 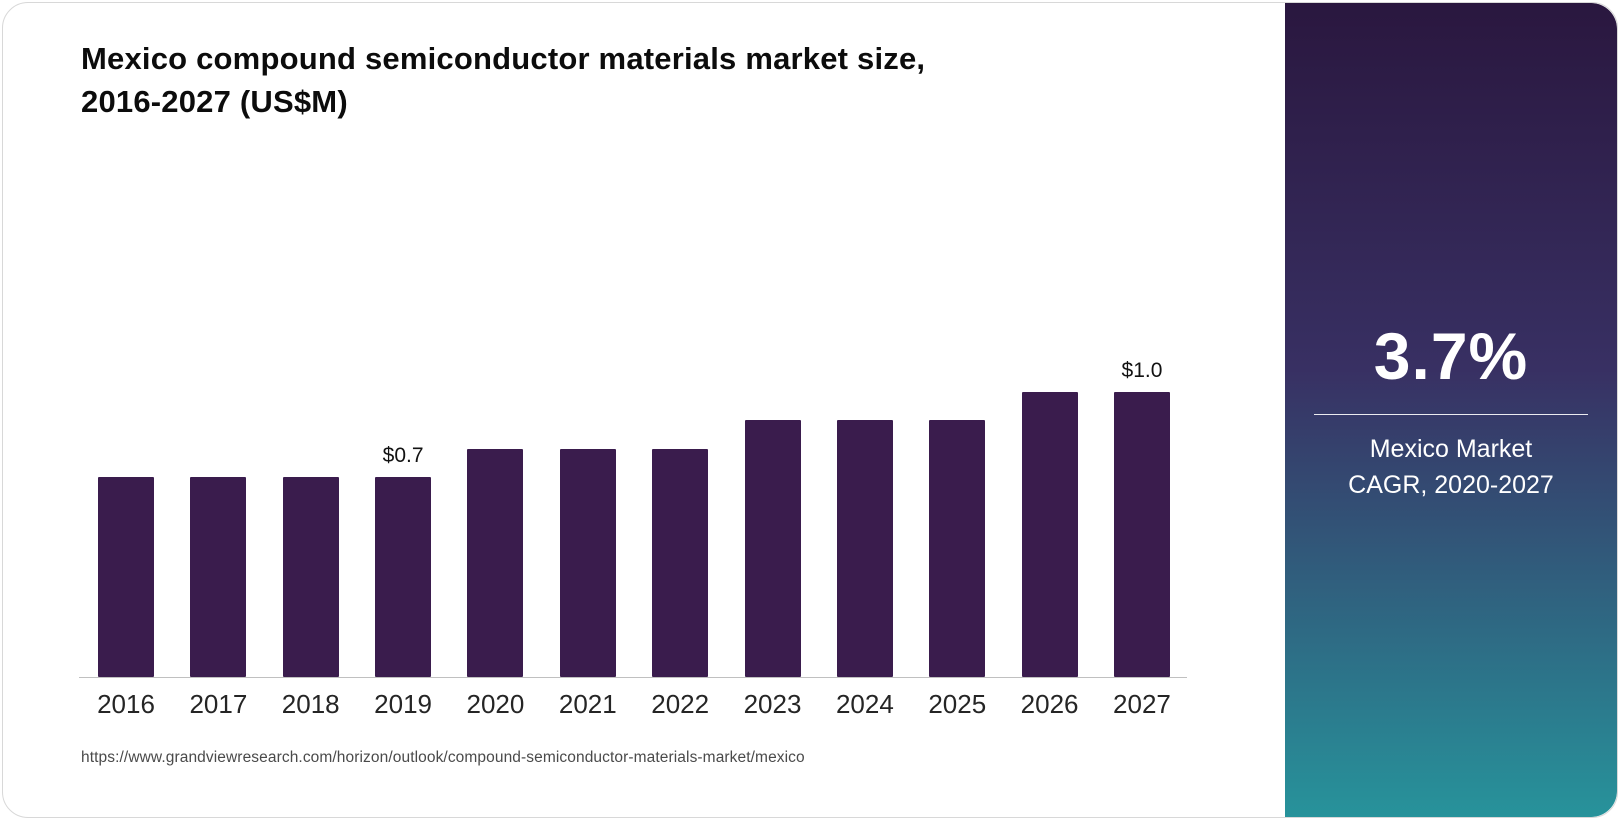 I want to click on bar-col-2021, so click(x=587, y=563).